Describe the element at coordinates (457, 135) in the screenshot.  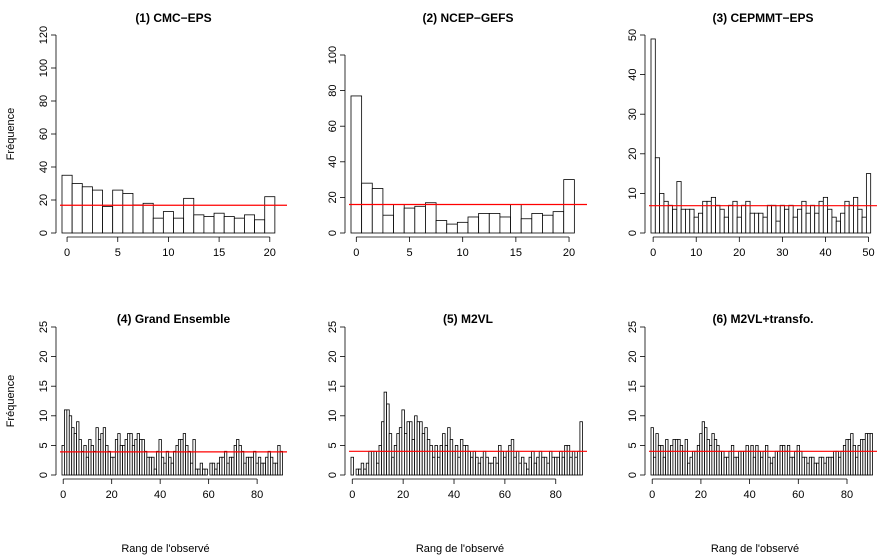
I see `panel-2: (2) NCEP−GEFS 0 5 10 15 20 0 20 40 60 80 100` at that location.